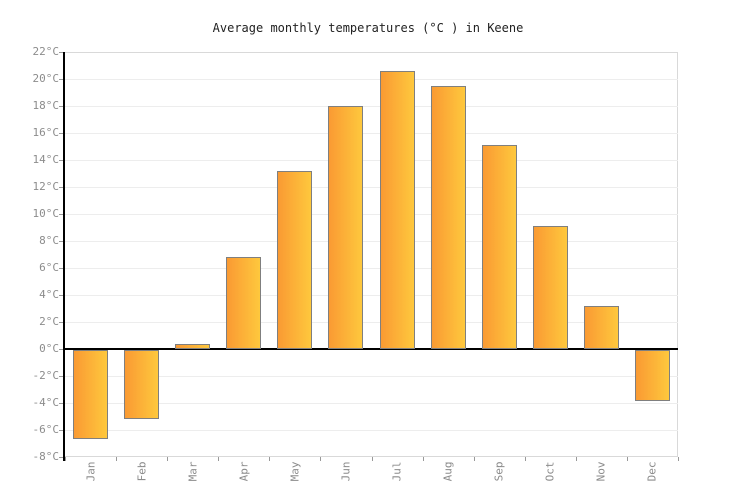 This screenshot has width=736, height=500. Describe the element at coordinates (371, 52) in the screenshot. I see `plot-border-top` at that location.